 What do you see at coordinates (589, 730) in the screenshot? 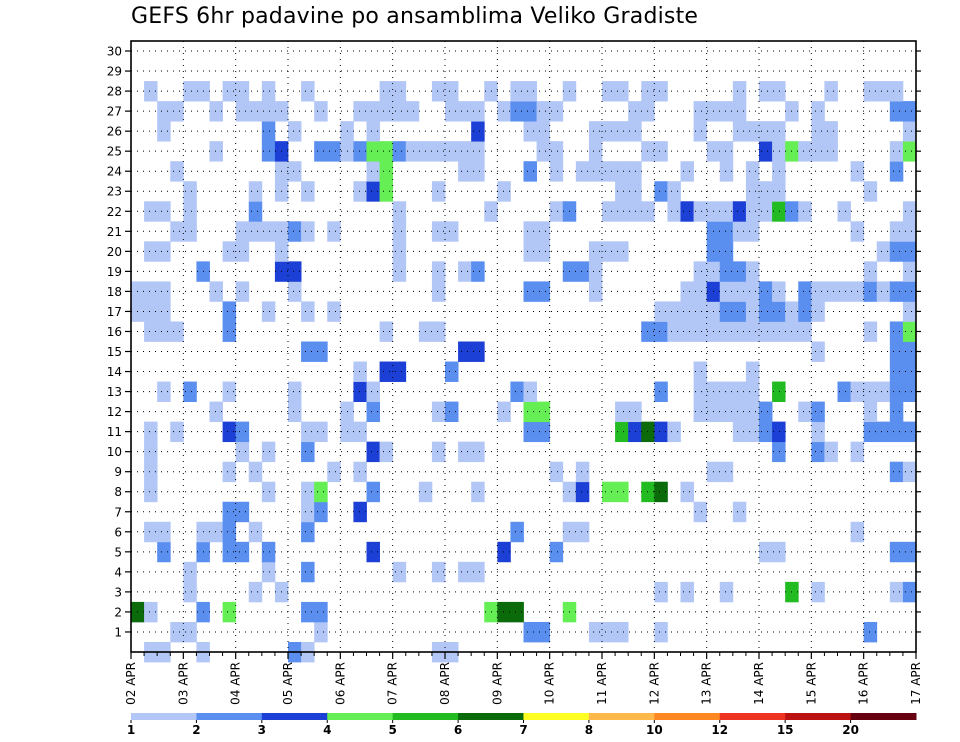
I see `colorbar-label: 8` at bounding box center [589, 730].